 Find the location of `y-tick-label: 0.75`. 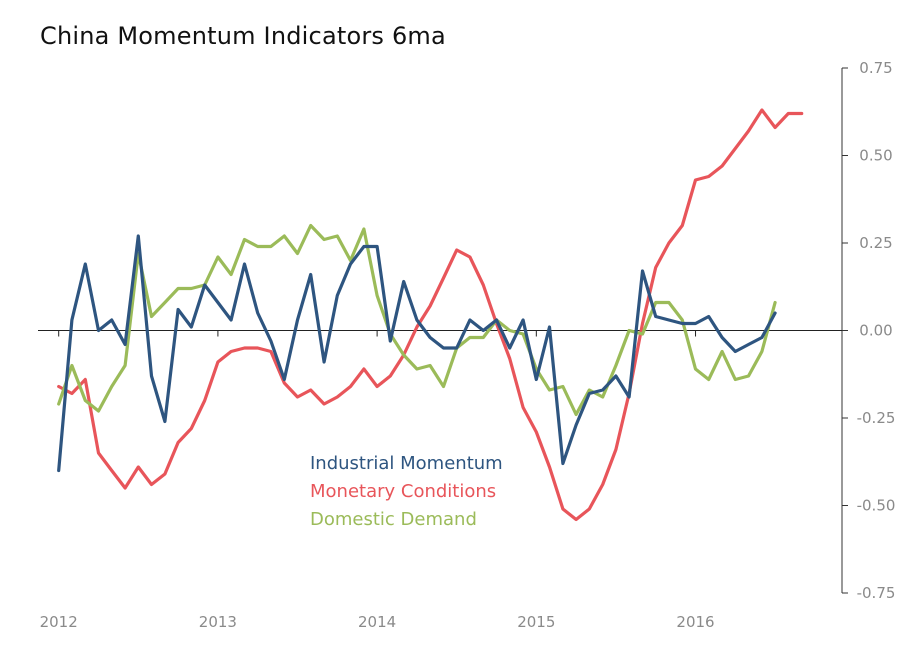

y-tick-label: 0.75 is located at coordinates (875, 68).